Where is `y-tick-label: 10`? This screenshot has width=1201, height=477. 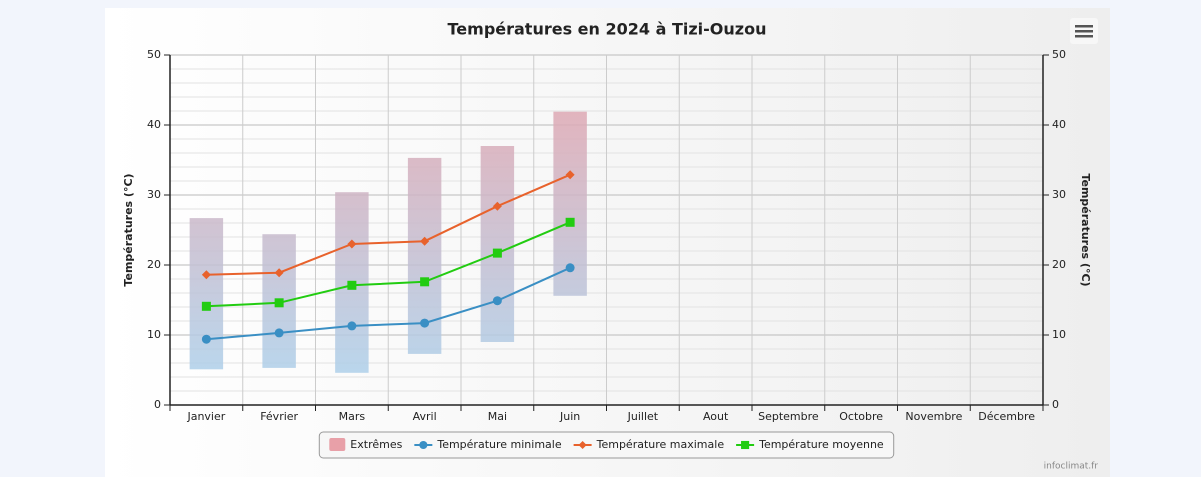 y-tick-label: 10 is located at coordinates (154, 334).